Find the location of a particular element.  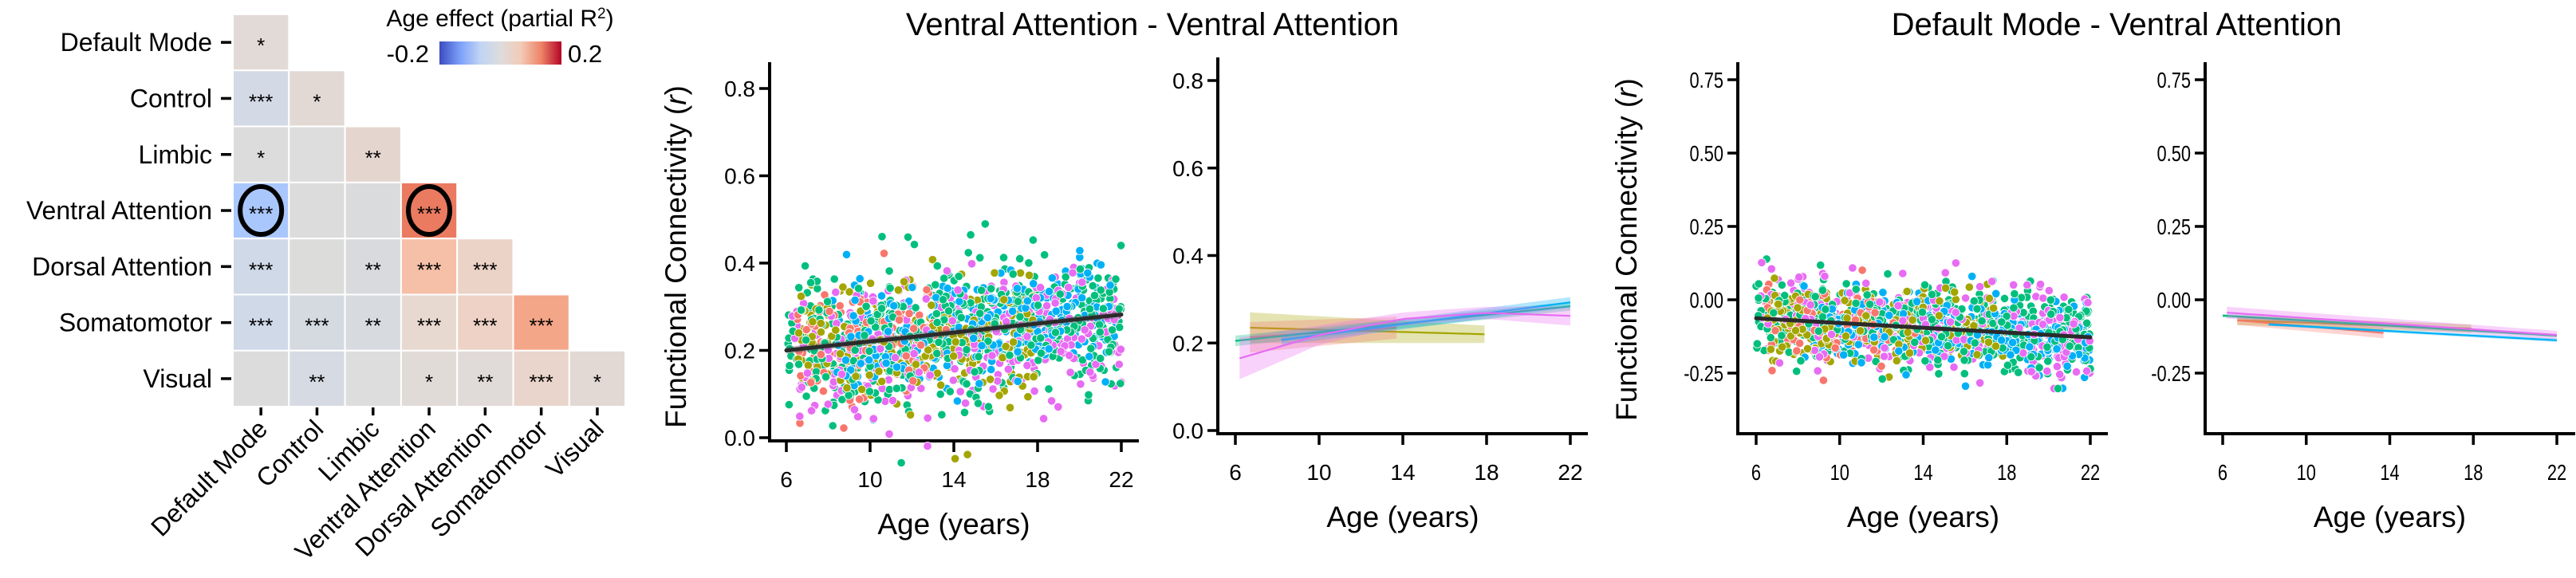

x-tick-label: 10 is located at coordinates (1318, 472).